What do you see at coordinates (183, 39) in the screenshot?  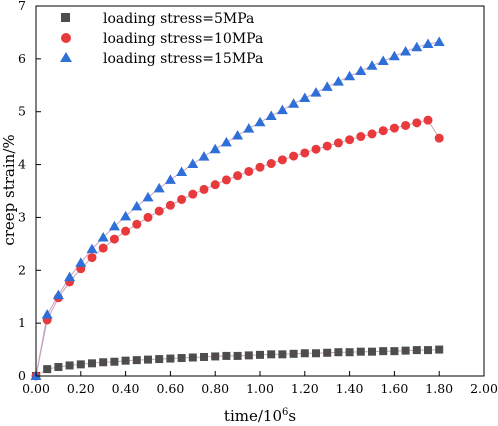 I see `legend-label-10mpa: loading stress=10MPa` at bounding box center [183, 39].